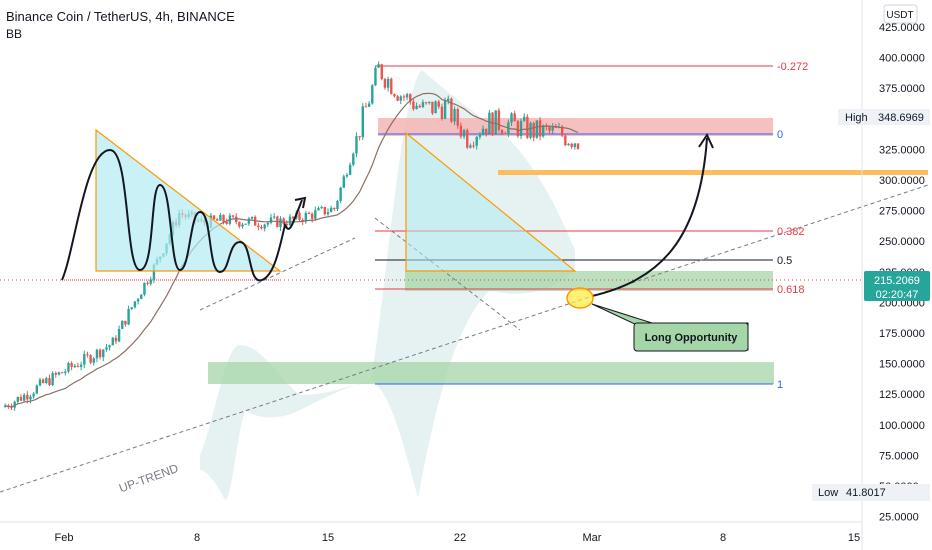  Describe the element at coordinates (791, 290) in the screenshot. I see `fib-label-0618: 0.618` at that location.